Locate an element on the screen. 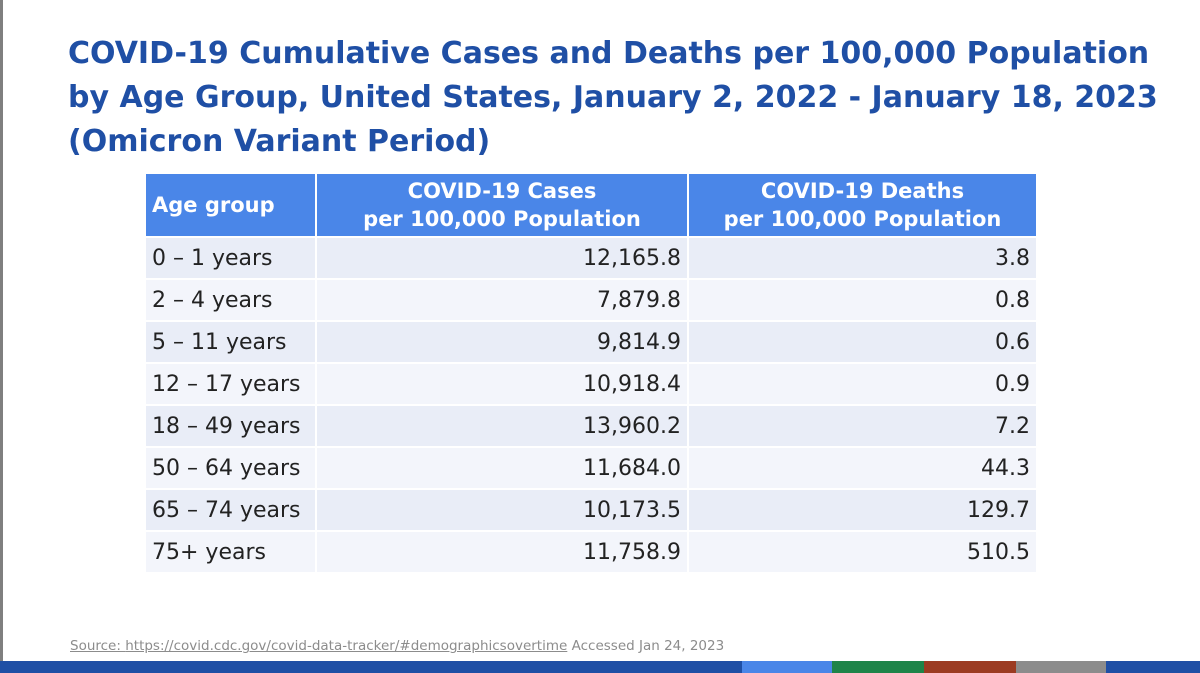 This screenshot has height=673, width=1200. table-row: 18 – 49 years 13,960.2 7.2 is located at coordinates (591, 426).